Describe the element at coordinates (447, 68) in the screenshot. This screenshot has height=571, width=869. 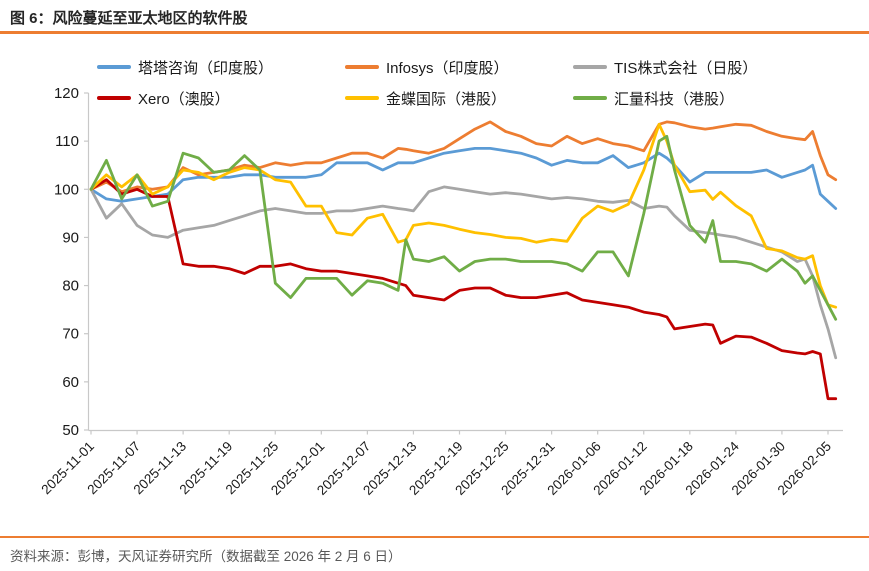
I see `legend-label-infosys: Infosys（印度股）` at that location.